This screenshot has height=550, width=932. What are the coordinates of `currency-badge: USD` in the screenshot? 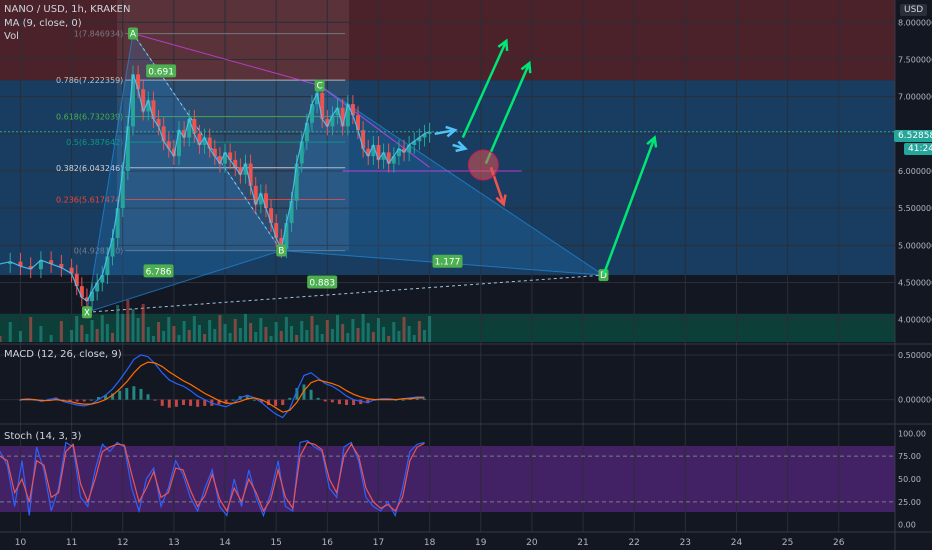 It's located at (914, 10).